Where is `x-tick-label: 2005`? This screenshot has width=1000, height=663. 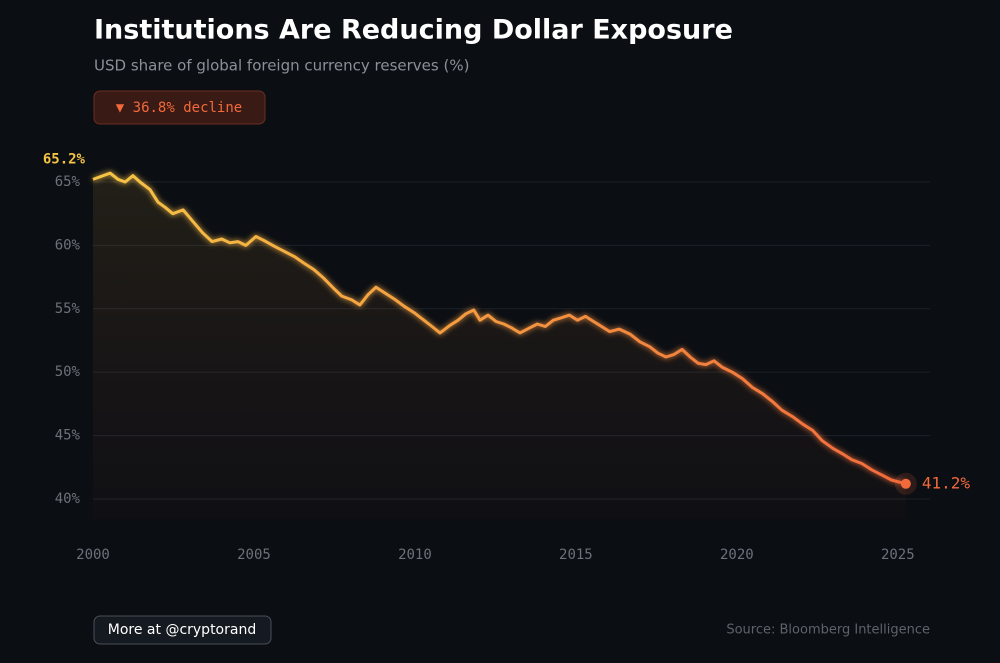
x-tick-label: 2005 is located at coordinates (254, 555).